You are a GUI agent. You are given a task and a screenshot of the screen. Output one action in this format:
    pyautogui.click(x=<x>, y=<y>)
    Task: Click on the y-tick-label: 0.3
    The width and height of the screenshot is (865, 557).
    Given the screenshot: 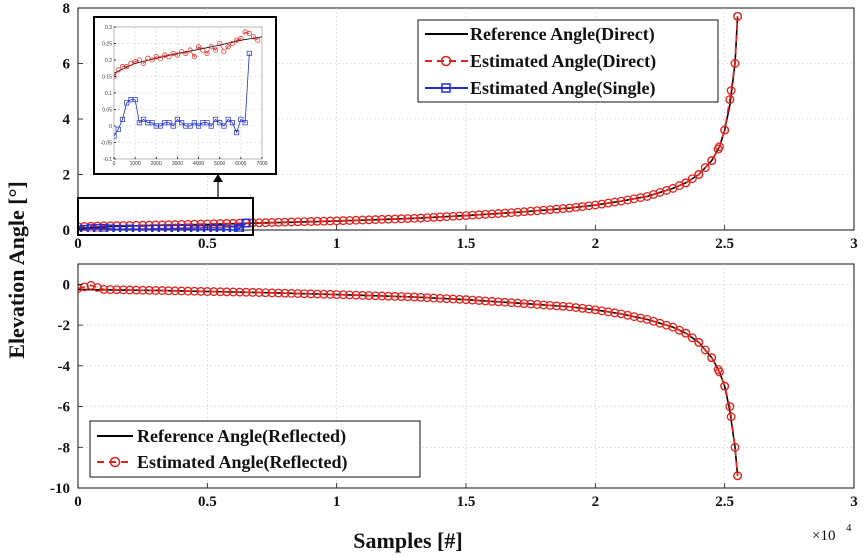 What is the action you would take?
    pyautogui.click(x=108, y=28)
    